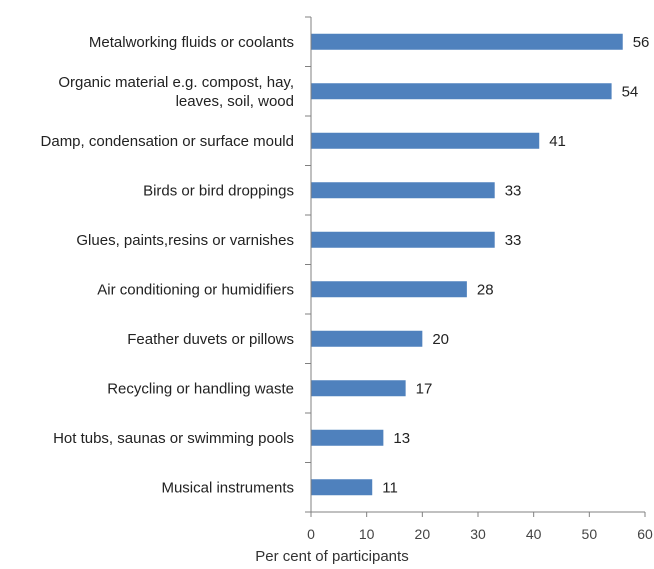 Image resolution: width=654 pixels, height=569 pixels. What do you see at coordinates (440, 339) in the screenshot?
I see `value-label-6: 20` at bounding box center [440, 339].